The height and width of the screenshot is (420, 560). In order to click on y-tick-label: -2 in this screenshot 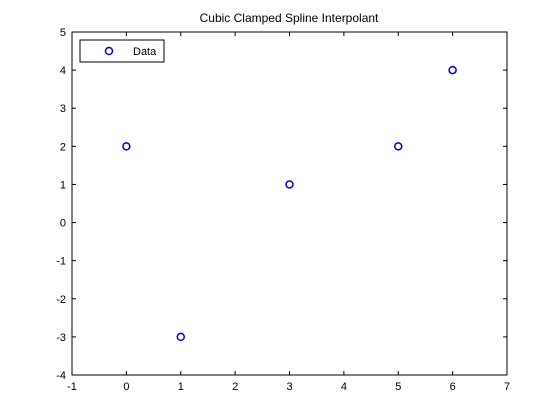, I will do `click(61, 300)`.